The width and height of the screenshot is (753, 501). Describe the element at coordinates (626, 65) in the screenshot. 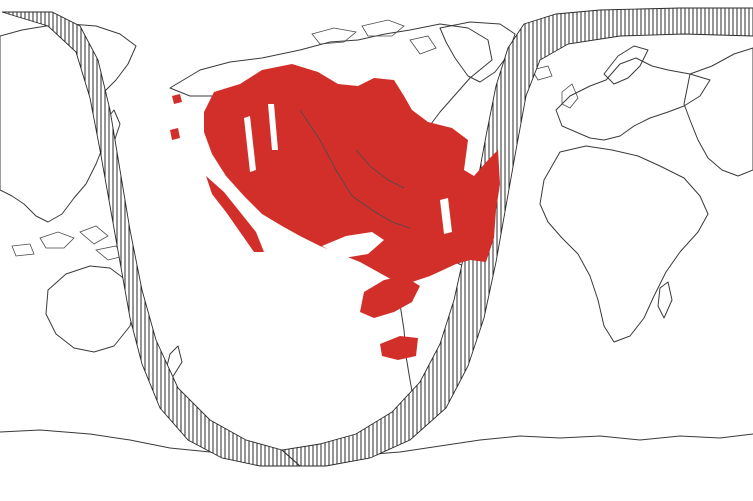

I see `scandinavia-coastline` at that location.